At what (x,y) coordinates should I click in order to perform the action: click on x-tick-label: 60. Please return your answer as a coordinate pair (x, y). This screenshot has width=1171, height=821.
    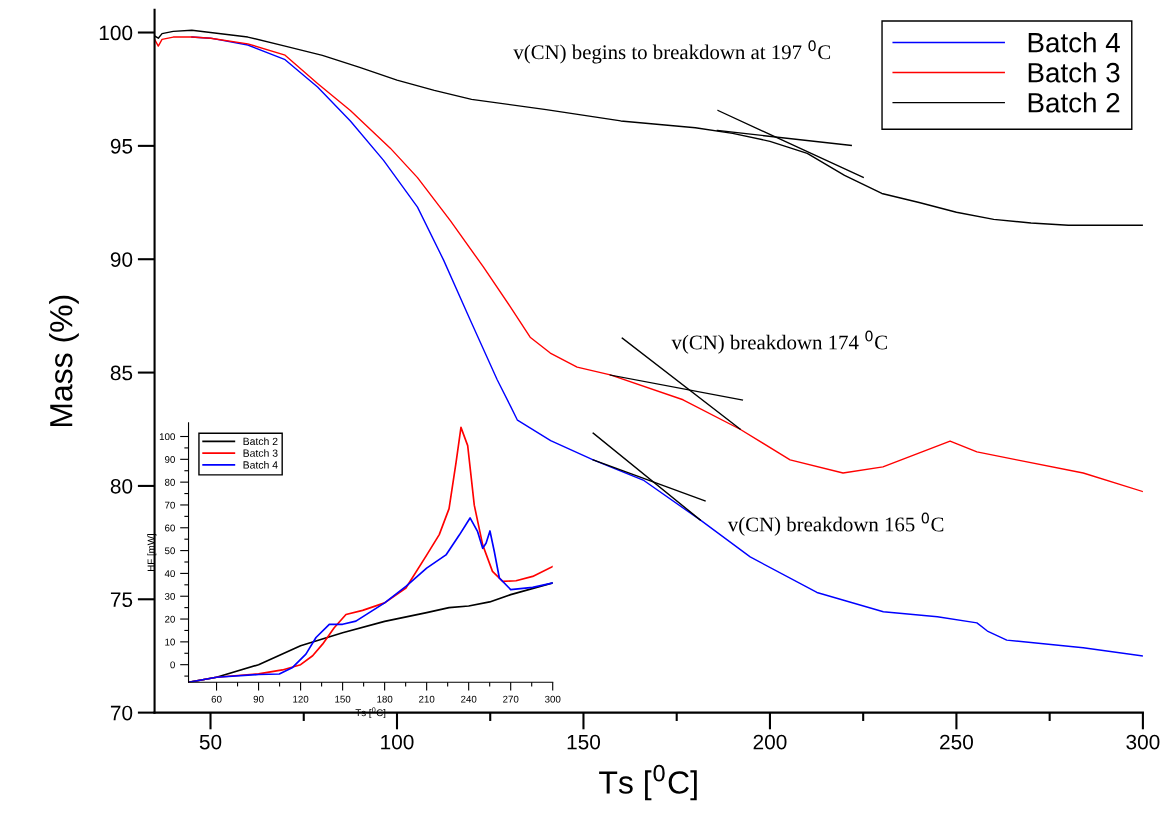
    Looking at the image, I should click on (216, 699).